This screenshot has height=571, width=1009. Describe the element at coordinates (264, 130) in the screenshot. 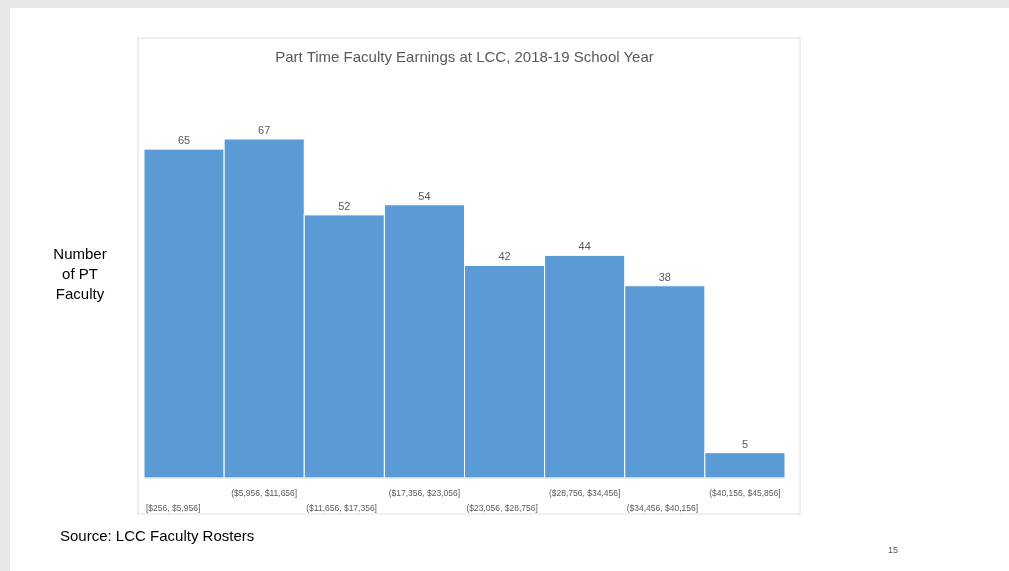

I see `data-label: 67` at that location.